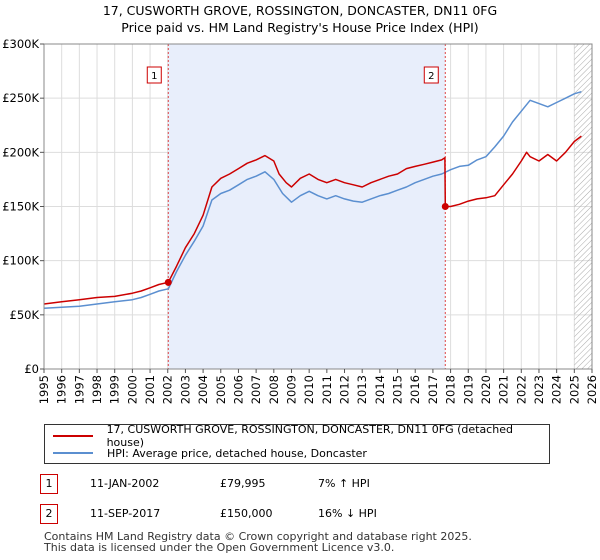 The image size is (600, 560). Describe the element at coordinates (79, 389) in the screenshot. I see `x-tick-label: 1997` at that location.